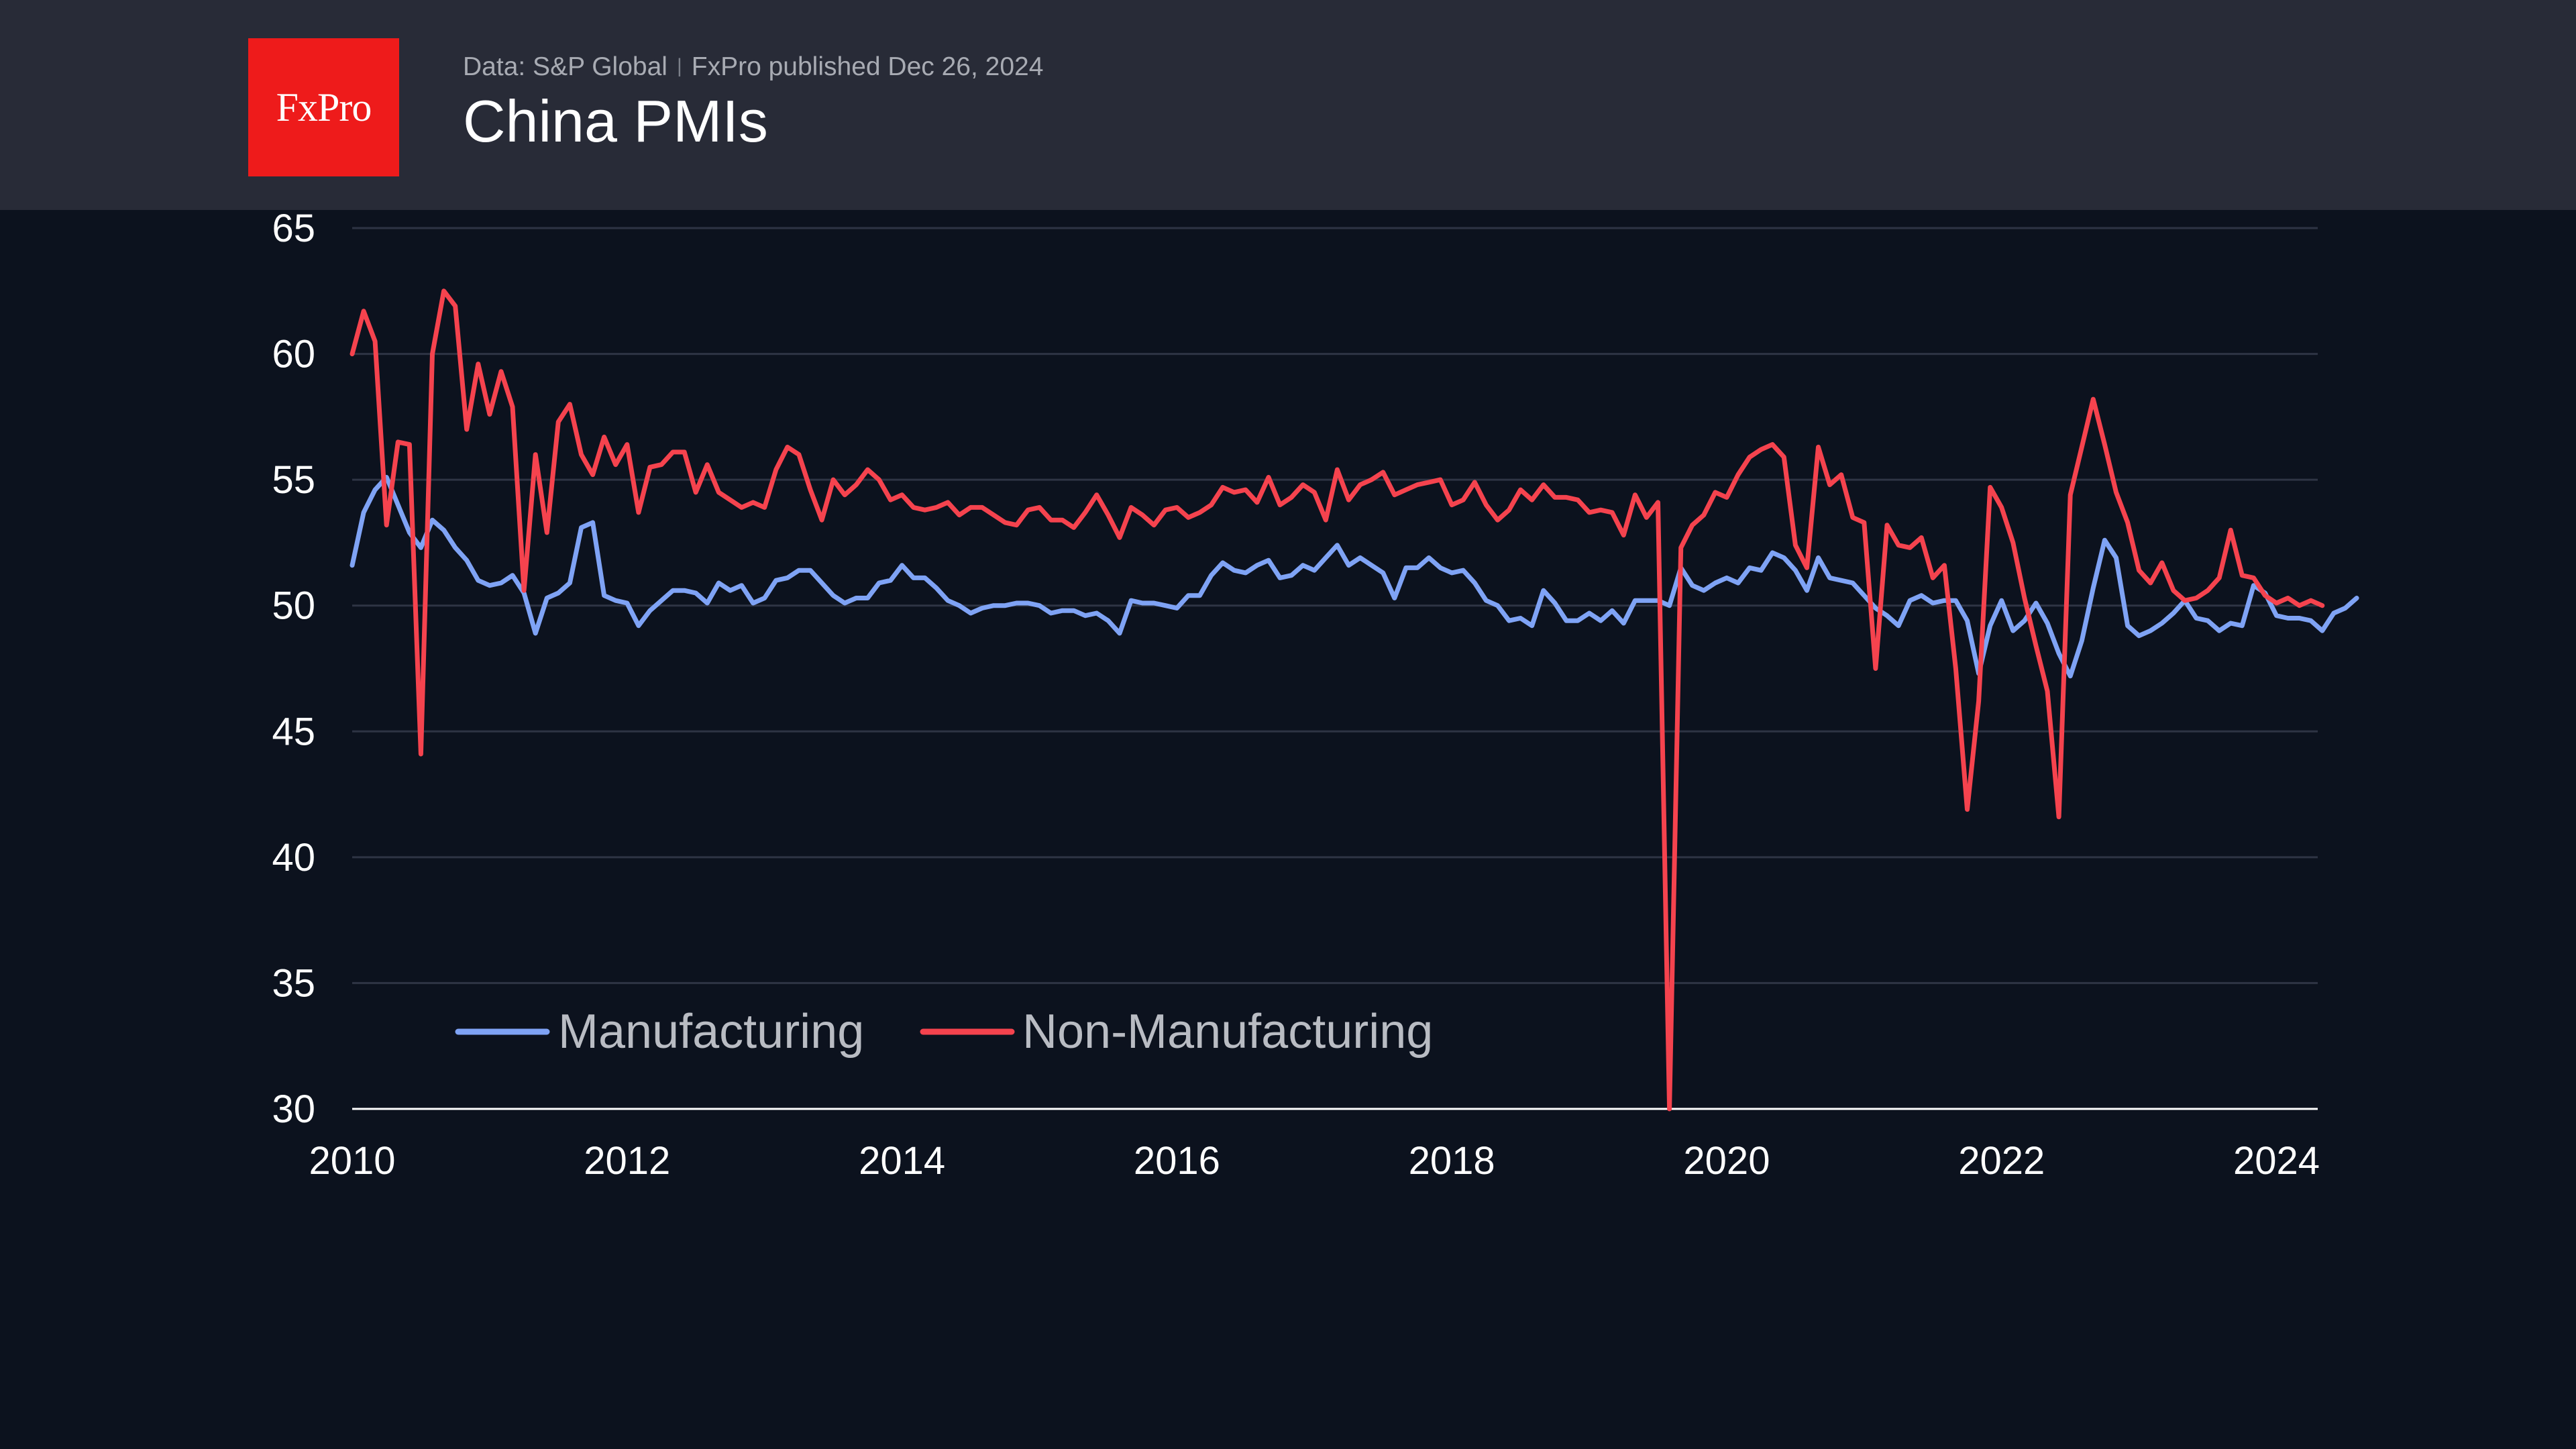 Image resolution: width=2576 pixels, height=1449 pixels. What do you see at coordinates (293, 1109) in the screenshot?
I see `y-tick-label: 30` at bounding box center [293, 1109].